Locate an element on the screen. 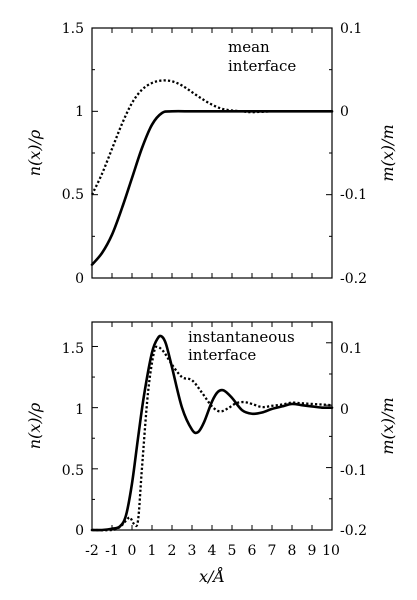 The image size is (417, 600). x-tick-label: -2 is located at coordinates (92, 551).